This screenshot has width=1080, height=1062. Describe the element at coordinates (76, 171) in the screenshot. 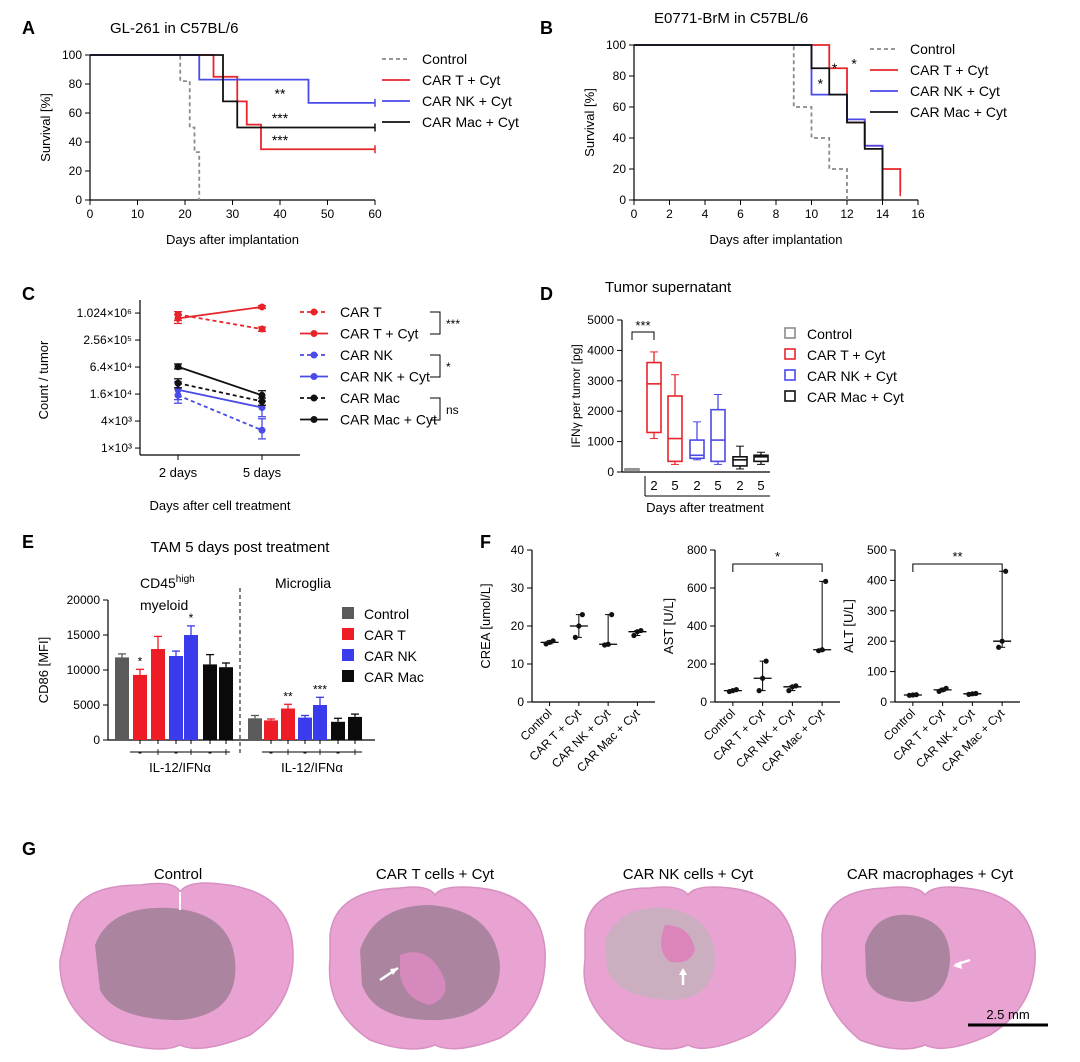

I see `y-tick-label: 20` at that location.